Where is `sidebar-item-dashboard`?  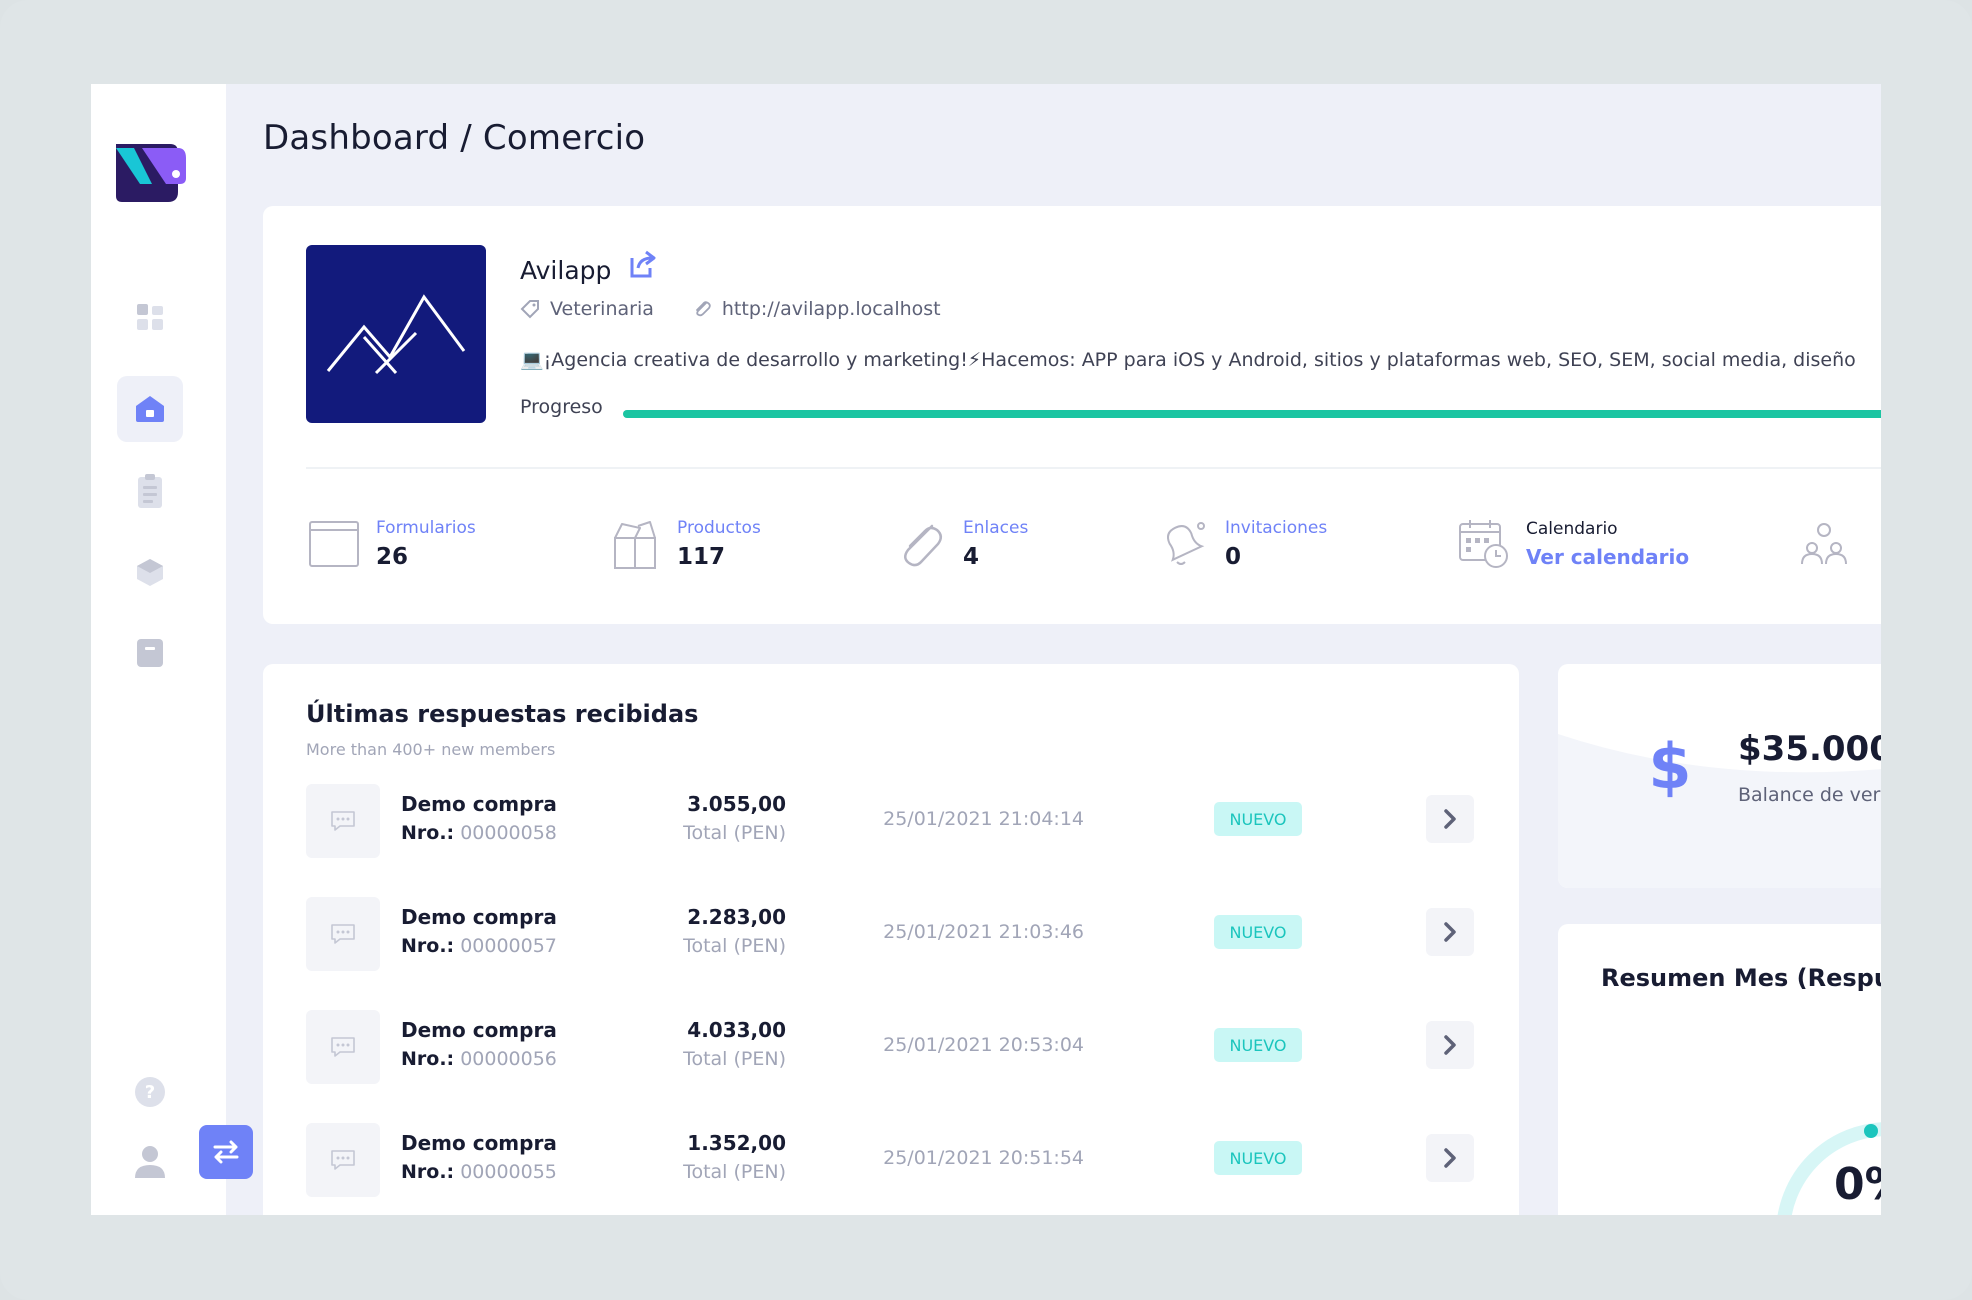 sidebar-item-dashboard is located at coordinates (150, 317).